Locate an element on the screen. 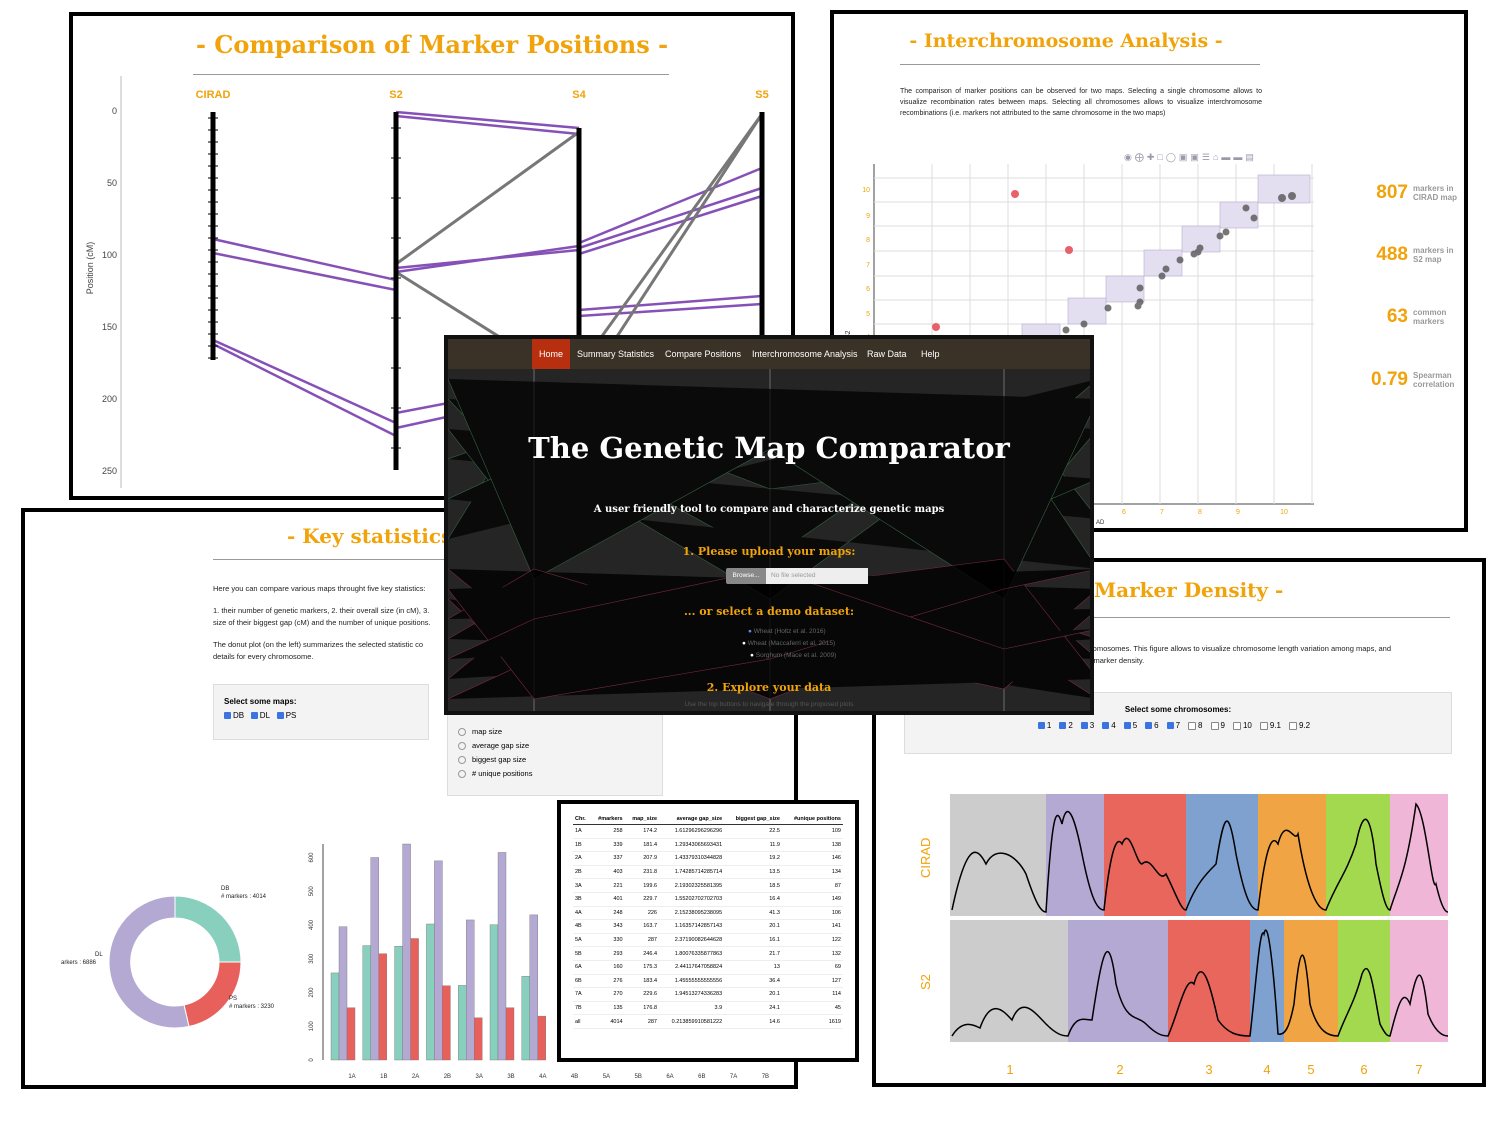  table-header-cell: map_size is located at coordinates (641, 819).